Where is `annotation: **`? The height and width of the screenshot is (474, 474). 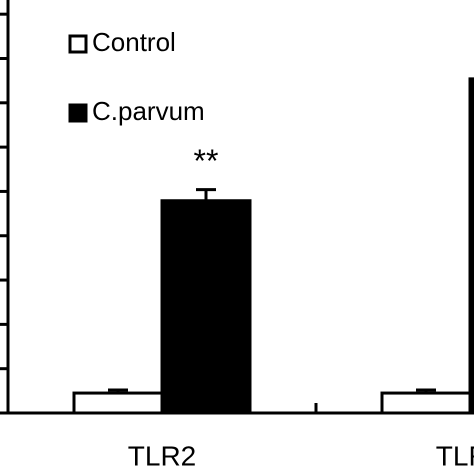
annotation: ** is located at coordinates (206, 161).